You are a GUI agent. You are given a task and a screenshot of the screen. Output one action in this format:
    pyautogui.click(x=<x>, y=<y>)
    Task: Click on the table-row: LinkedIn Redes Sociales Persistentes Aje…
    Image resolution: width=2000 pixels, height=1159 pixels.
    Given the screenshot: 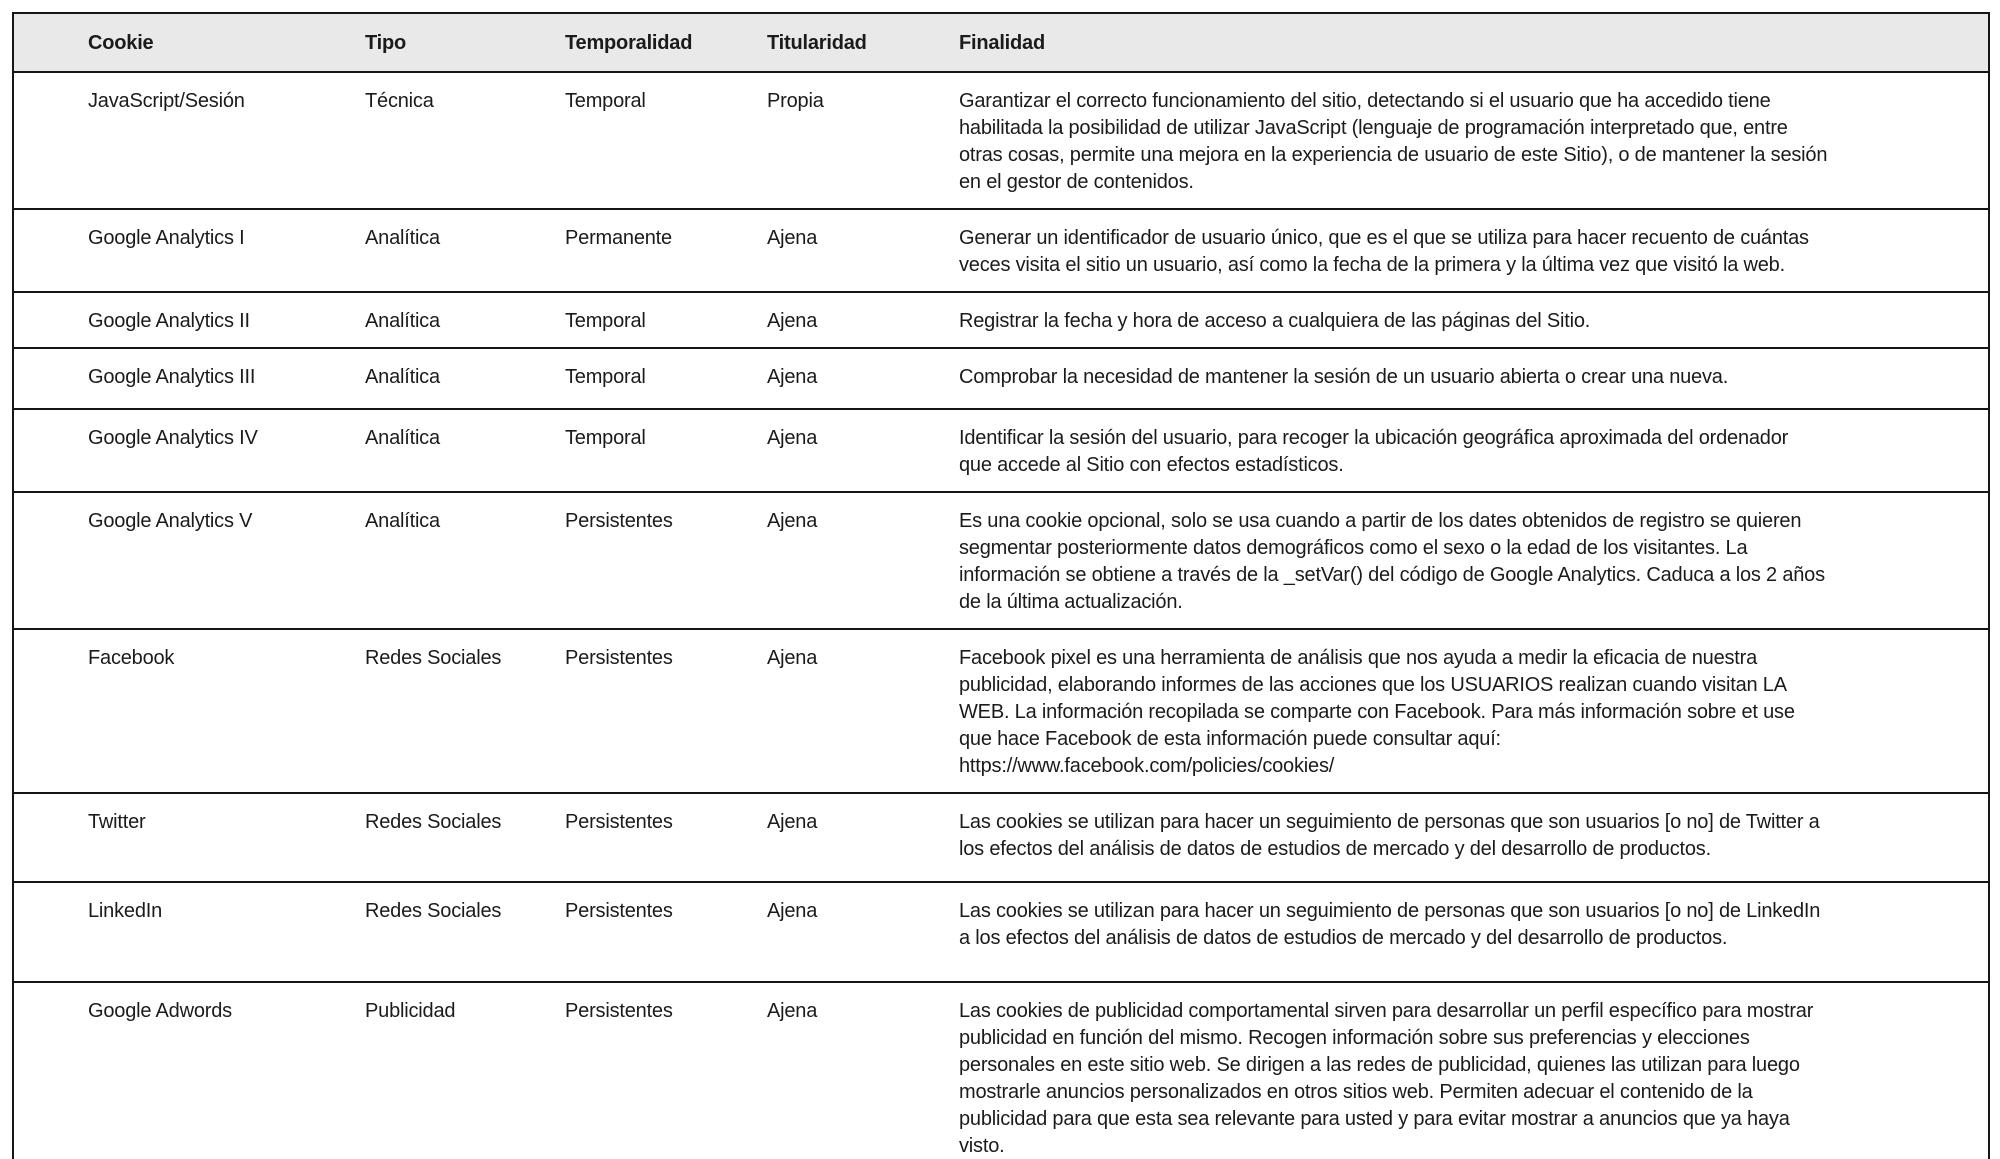 What is the action you would take?
    pyautogui.click(x=1001, y=932)
    